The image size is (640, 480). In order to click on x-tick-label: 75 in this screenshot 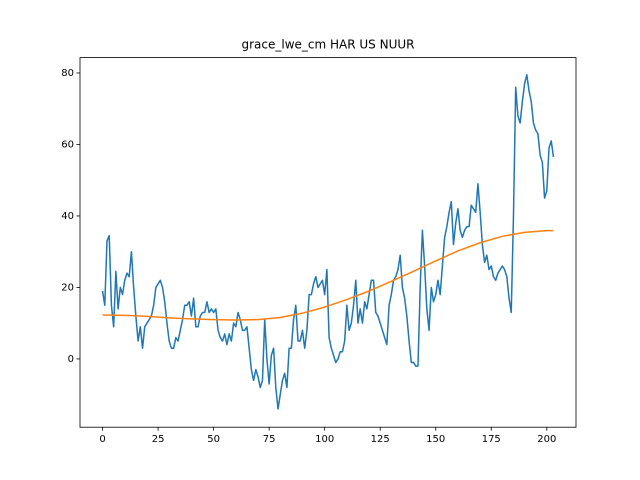, I will do `click(269, 439)`.